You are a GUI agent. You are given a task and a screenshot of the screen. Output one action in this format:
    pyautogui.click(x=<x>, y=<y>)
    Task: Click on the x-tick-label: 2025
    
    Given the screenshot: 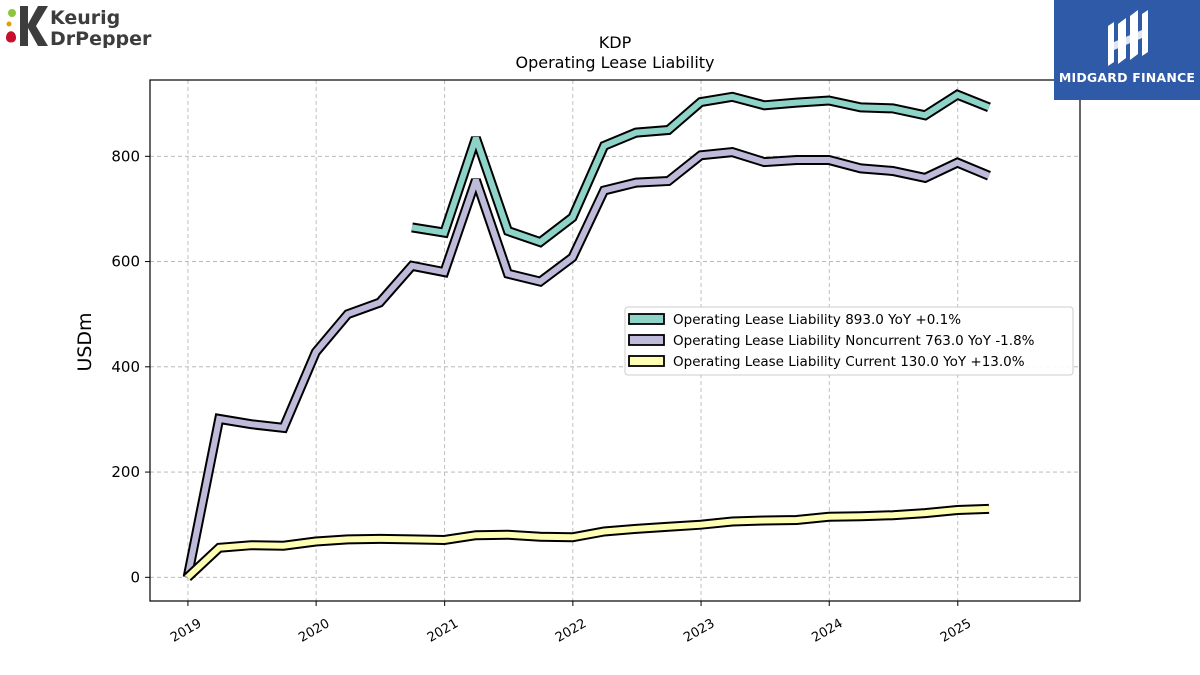 What is the action you would take?
    pyautogui.click(x=956, y=631)
    